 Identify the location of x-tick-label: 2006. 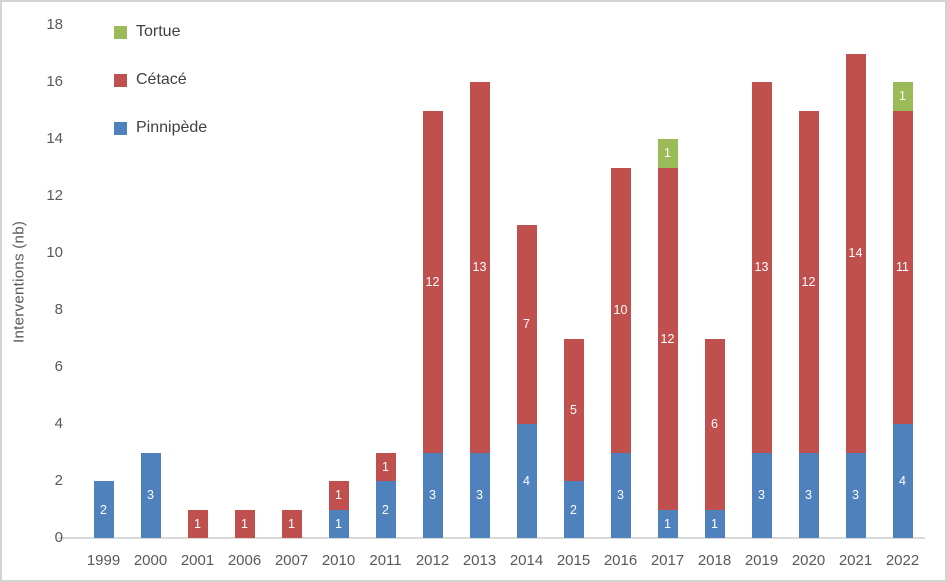
(244, 560).